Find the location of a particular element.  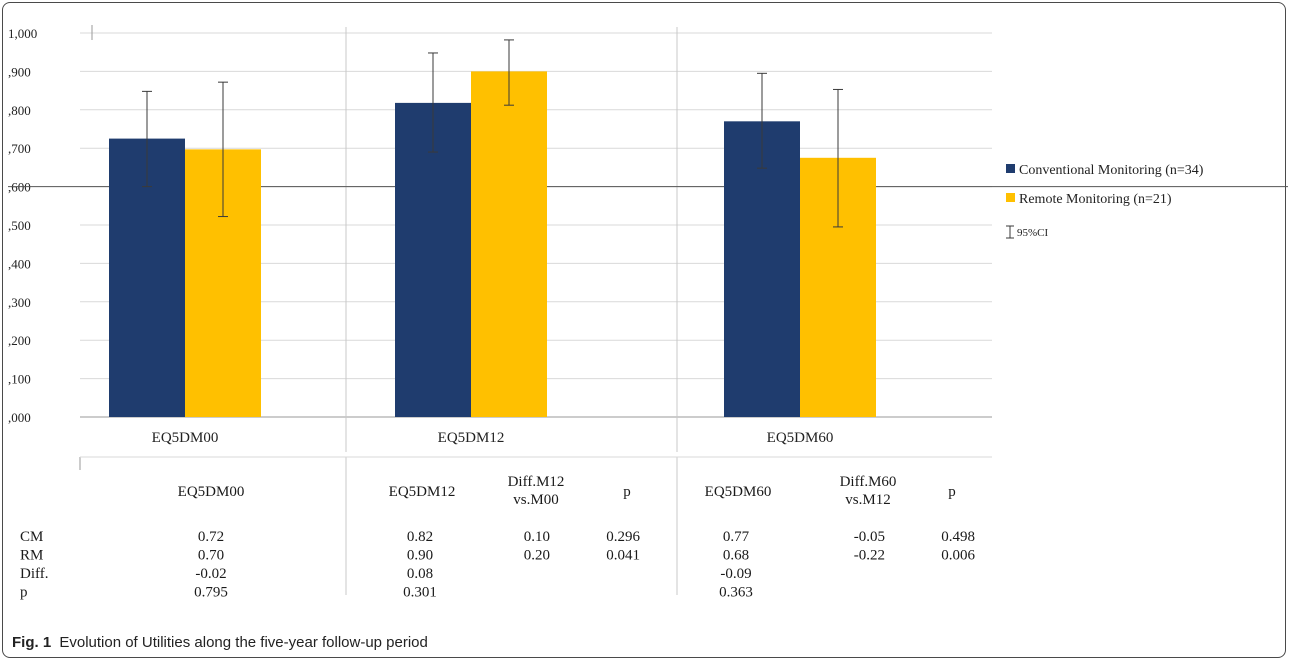

legend-ci-label: 95%CI is located at coordinates (1033, 233).